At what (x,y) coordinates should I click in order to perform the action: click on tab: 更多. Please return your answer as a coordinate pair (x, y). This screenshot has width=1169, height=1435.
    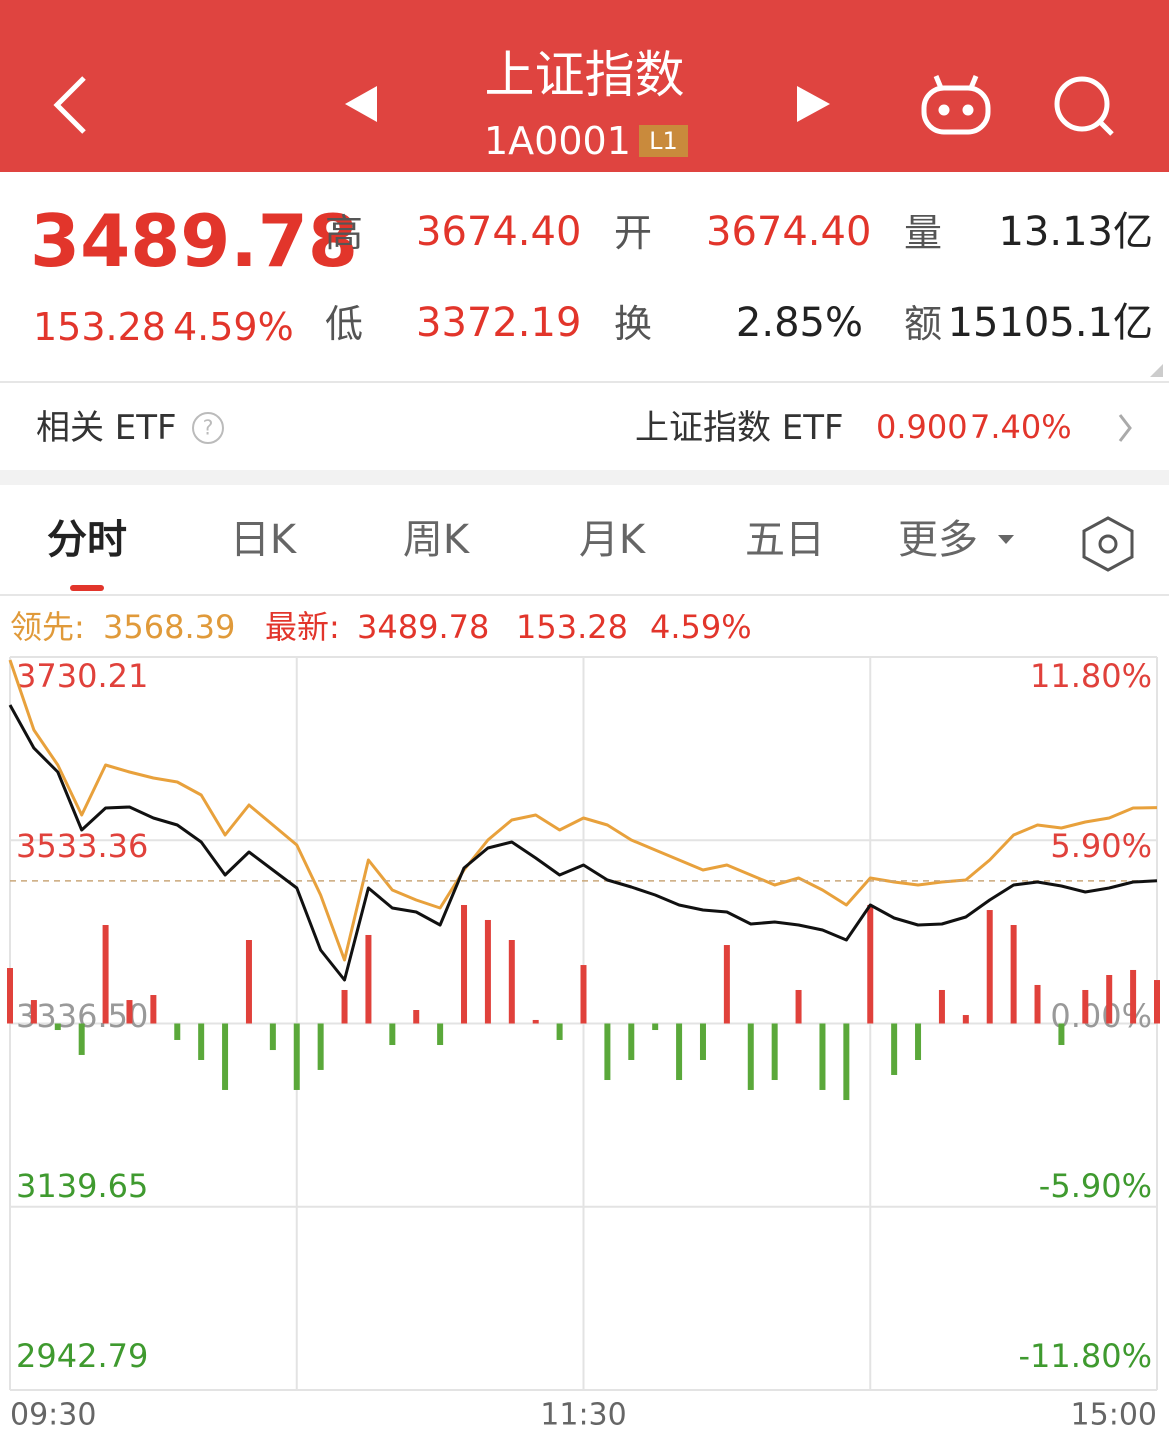
    Looking at the image, I should click on (938, 540).